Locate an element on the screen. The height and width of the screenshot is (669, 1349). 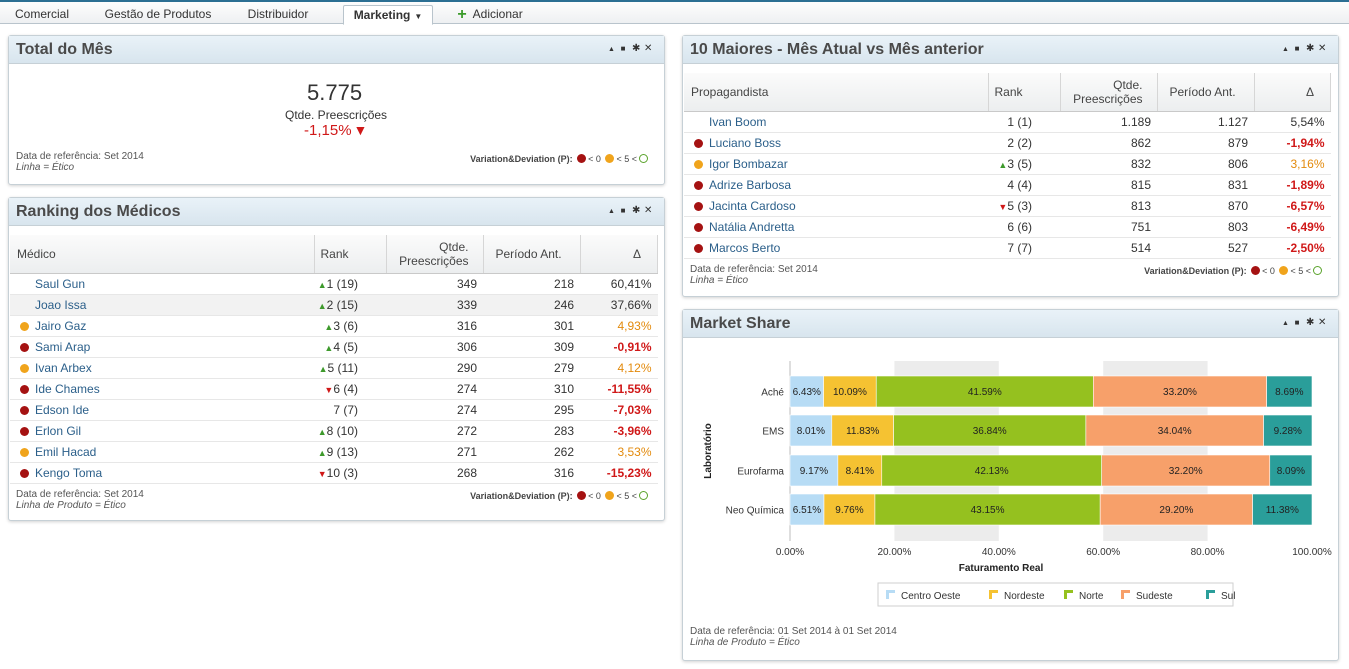
tab-marketing: Marketing ▼ is located at coordinates (388, 15).